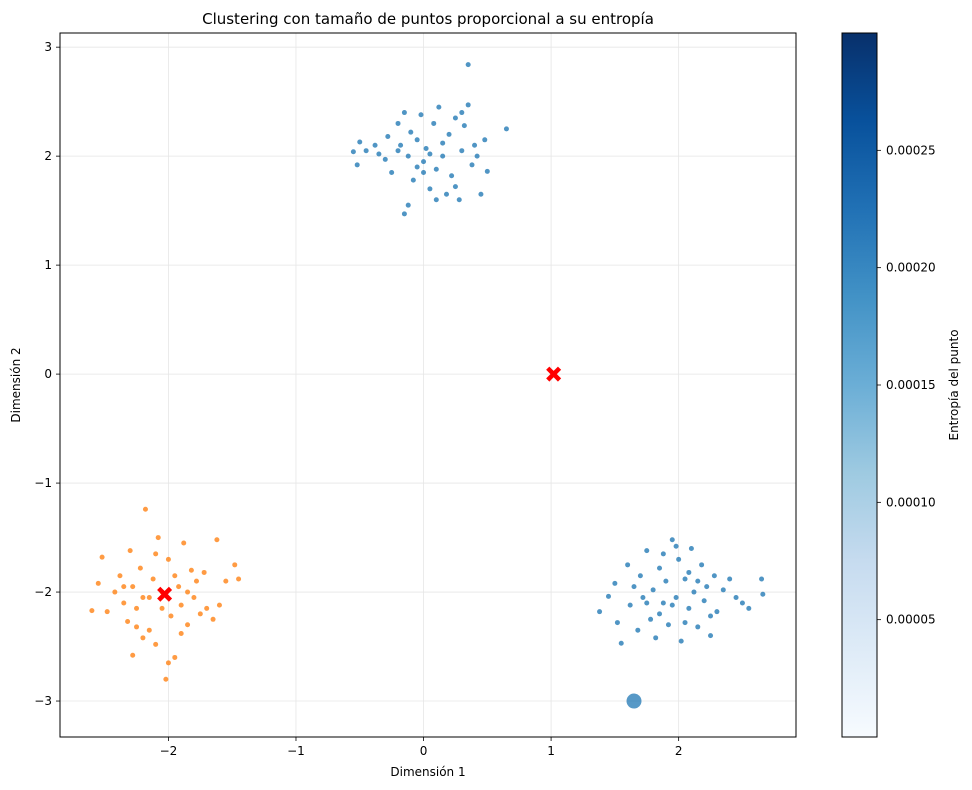 This screenshot has width=972, height=790. I want to click on colorbar-ticks: 0.00005 0.00010 0.00015 0.00020 0.00025, so click(906, 385).